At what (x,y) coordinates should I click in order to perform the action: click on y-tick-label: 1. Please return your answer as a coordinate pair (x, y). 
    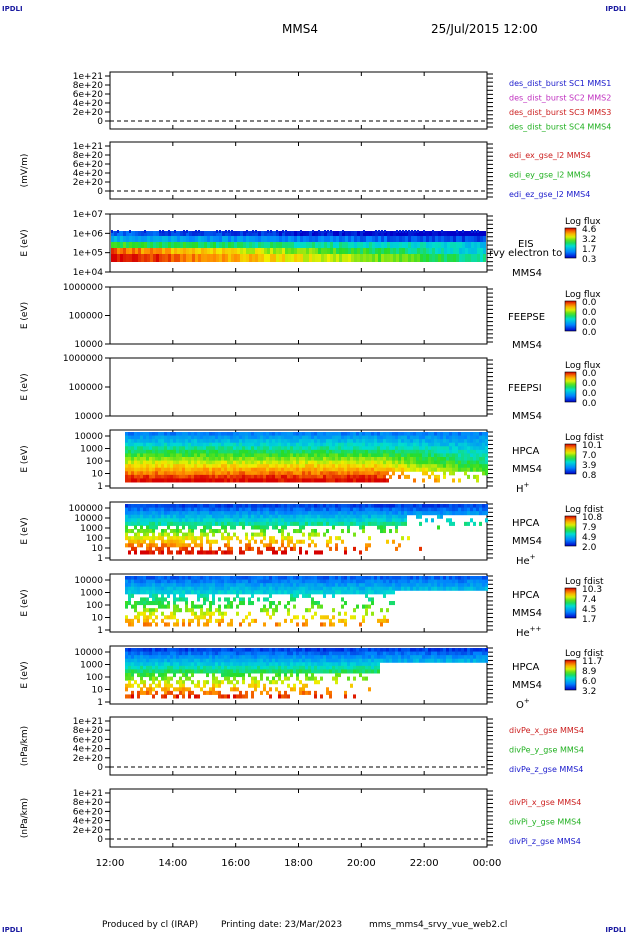
    Looking at the image, I should click on (100, 559).